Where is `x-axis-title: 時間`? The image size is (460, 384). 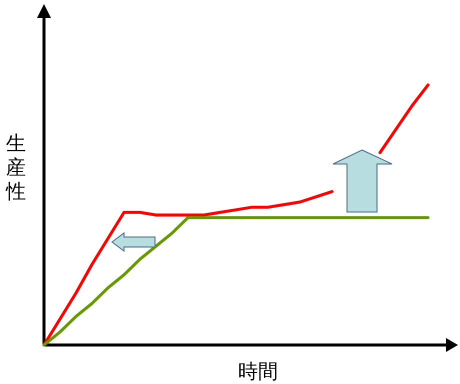 x-axis-title: 時間 is located at coordinates (258, 371).